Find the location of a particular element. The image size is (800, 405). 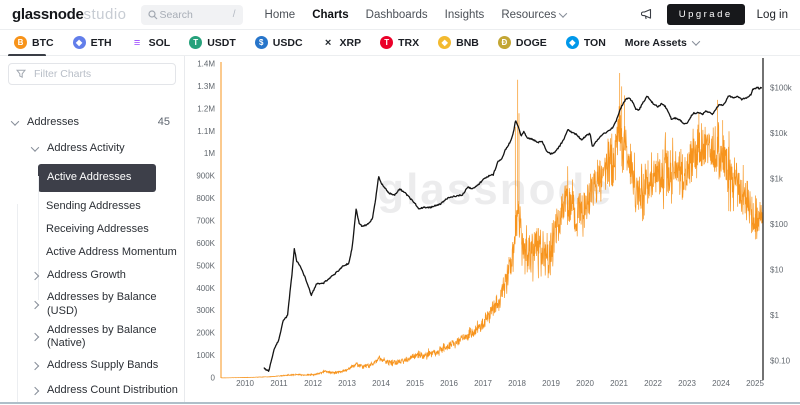

right-axis-tick-label: $100k is located at coordinates (781, 88).